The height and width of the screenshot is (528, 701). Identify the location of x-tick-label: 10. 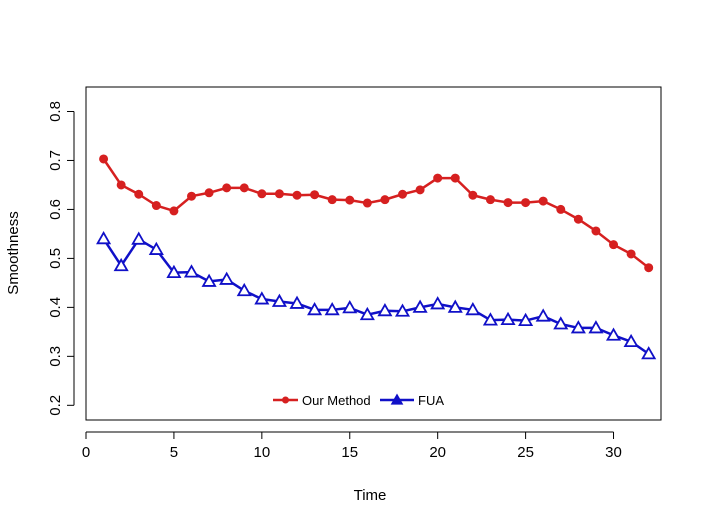
(261, 452).